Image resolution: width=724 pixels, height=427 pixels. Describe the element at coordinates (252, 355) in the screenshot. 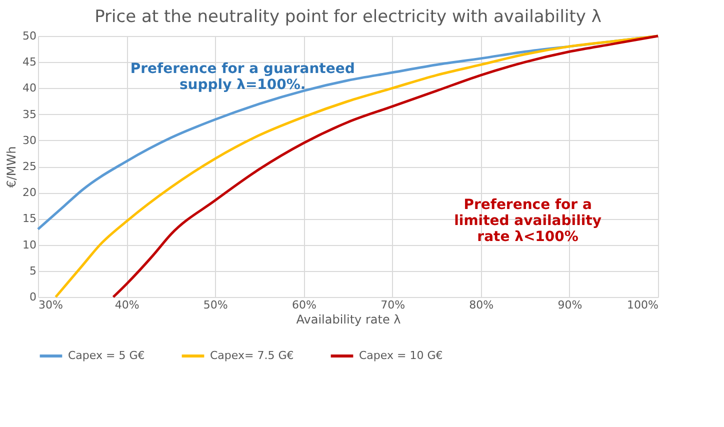

I see `legend-label: Capex= 7.5 G€` at that location.